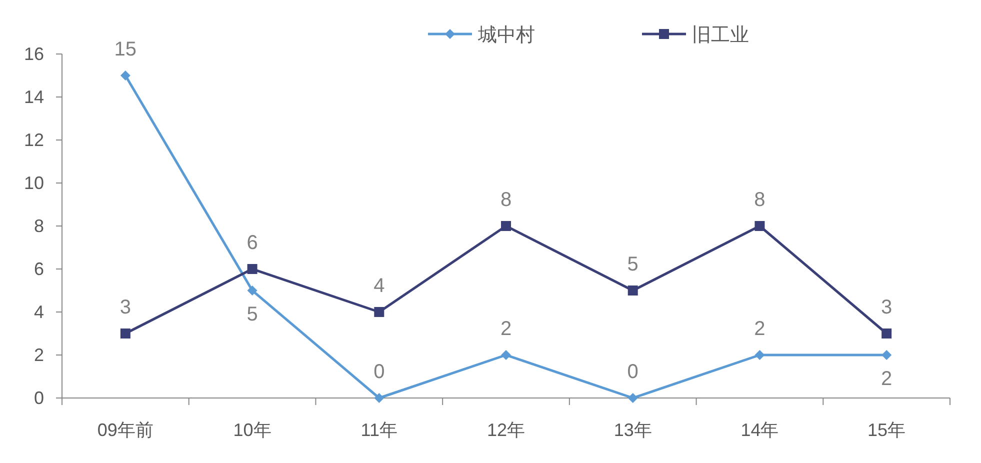  Describe the element at coordinates (506, 430) in the screenshot. I see `x-tick-label: 12年` at that location.